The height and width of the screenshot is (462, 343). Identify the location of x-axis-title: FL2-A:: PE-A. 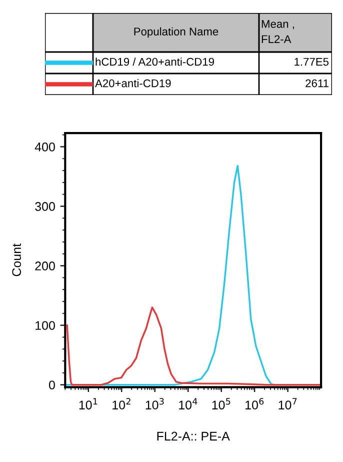
(193, 436).